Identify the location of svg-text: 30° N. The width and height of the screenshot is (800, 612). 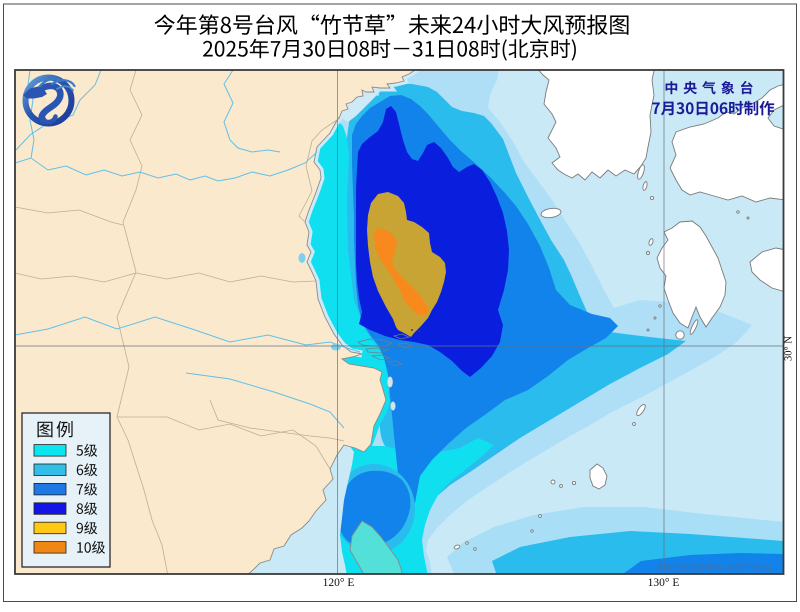
(789, 348).